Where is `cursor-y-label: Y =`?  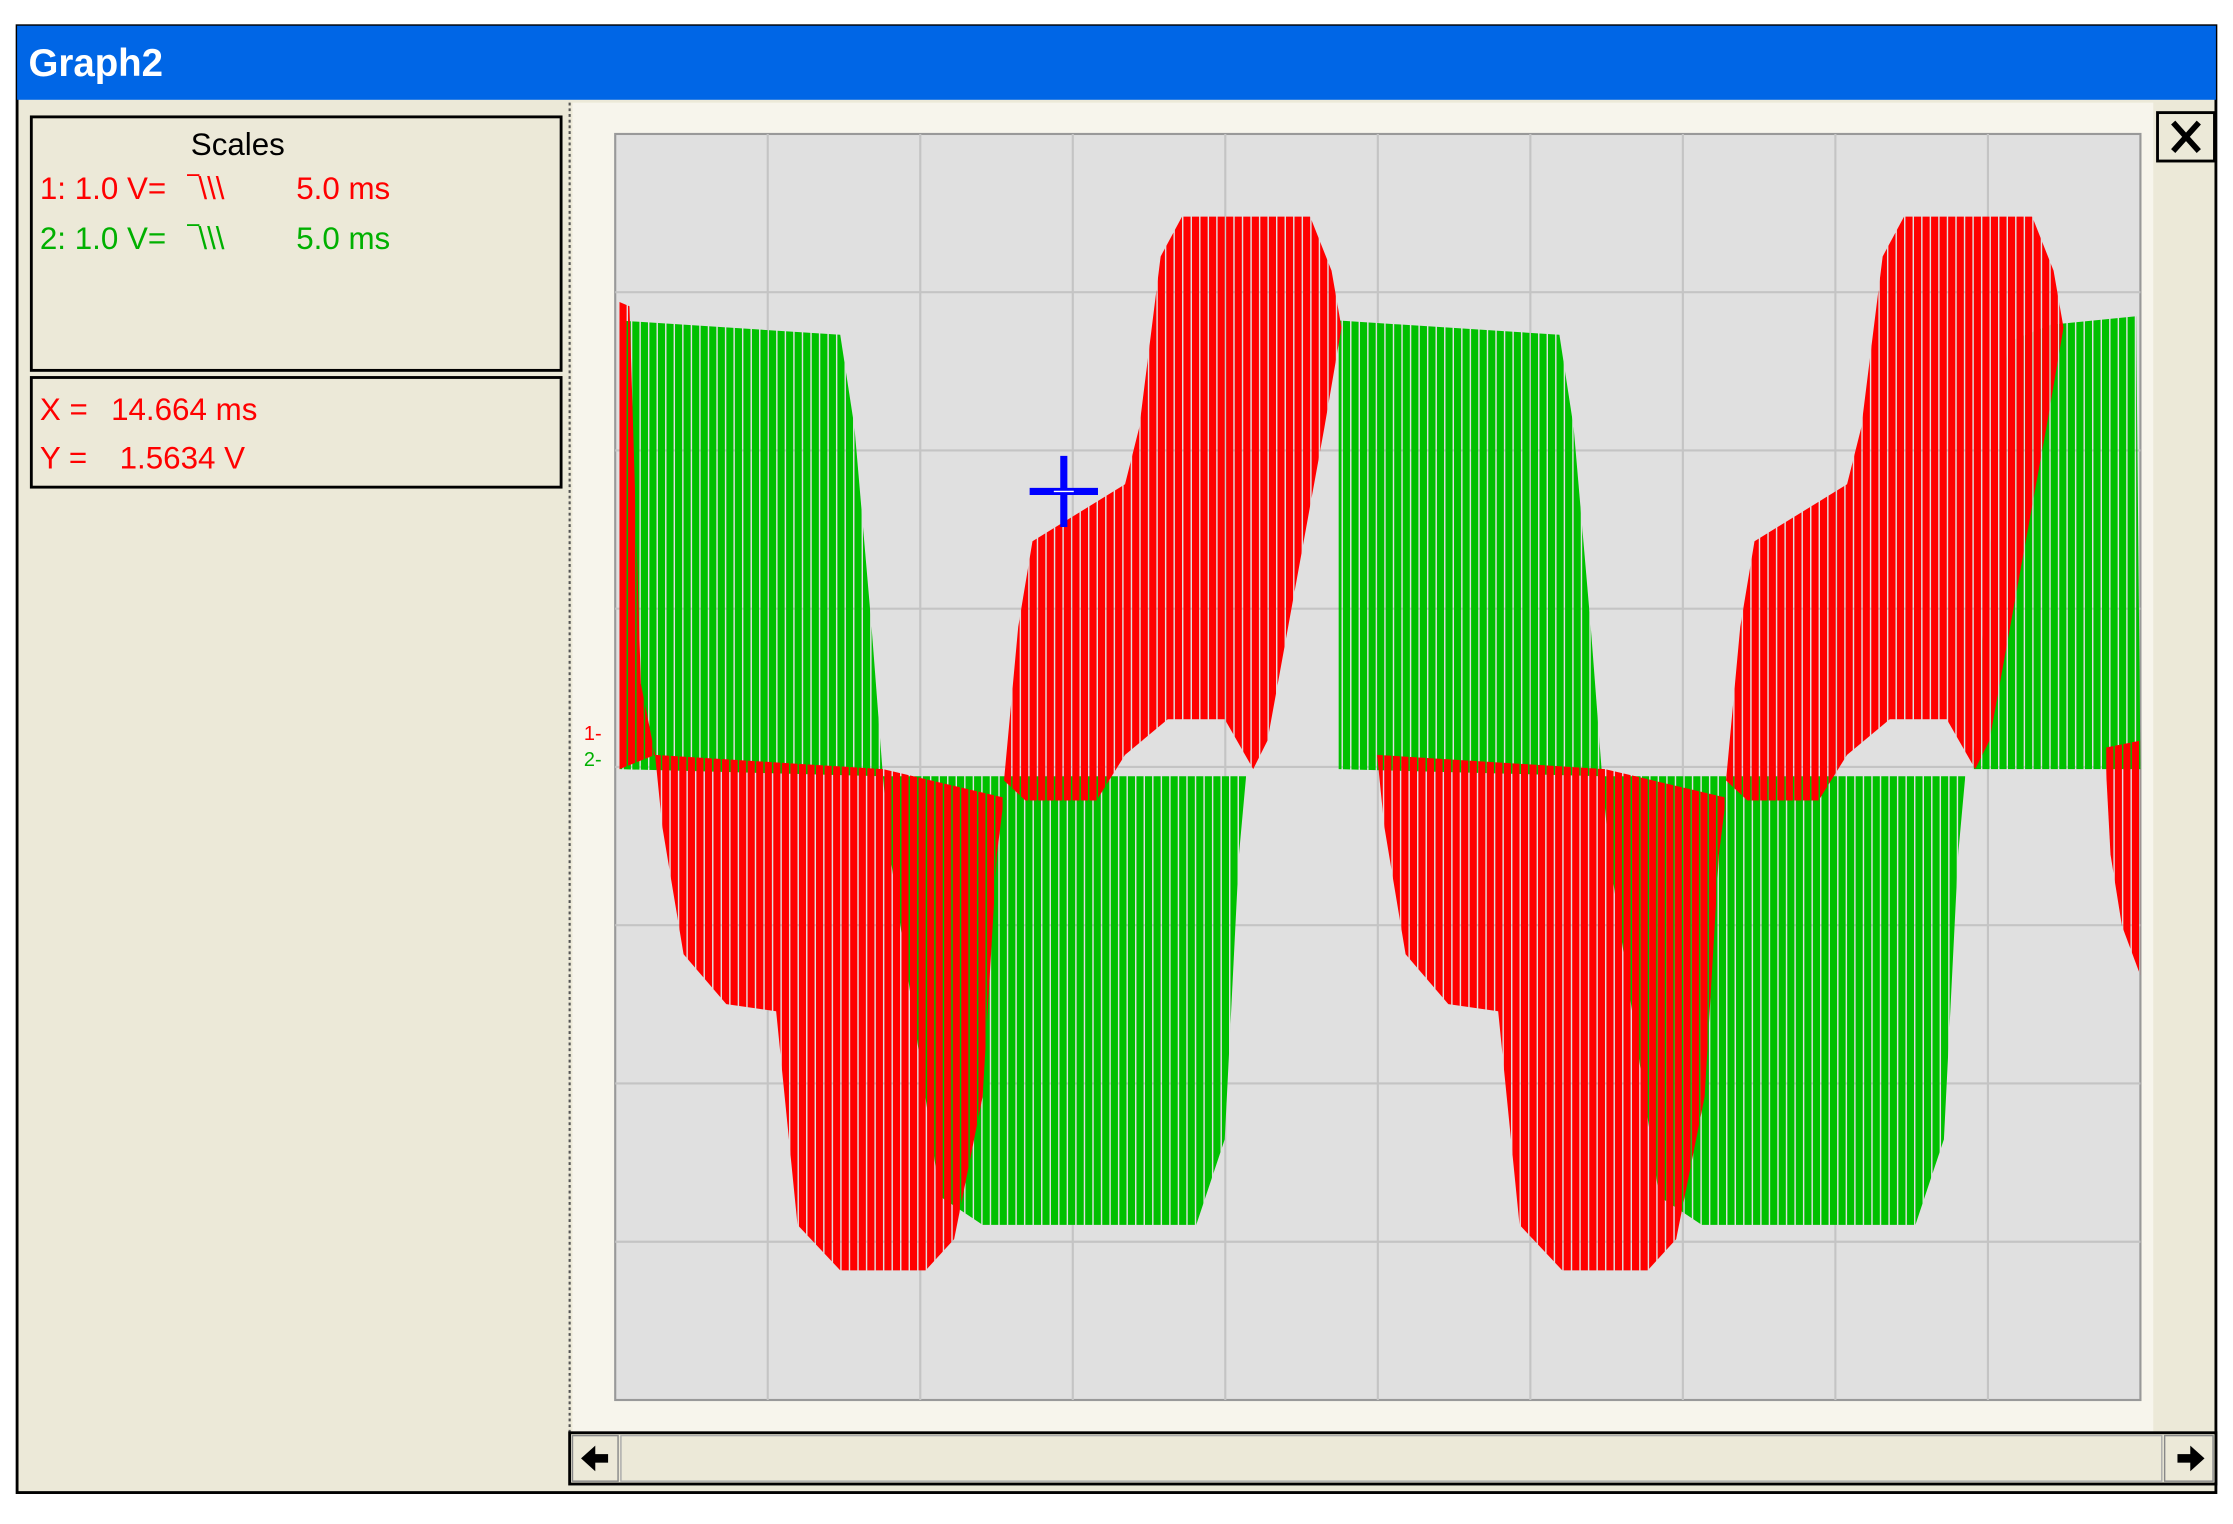 cursor-y-label: Y = is located at coordinates (63, 457).